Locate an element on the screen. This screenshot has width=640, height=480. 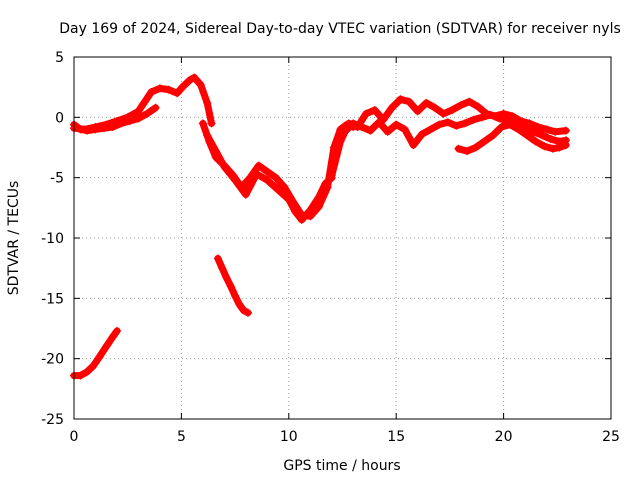
series-track-evening is located at coordinates (512, 138).